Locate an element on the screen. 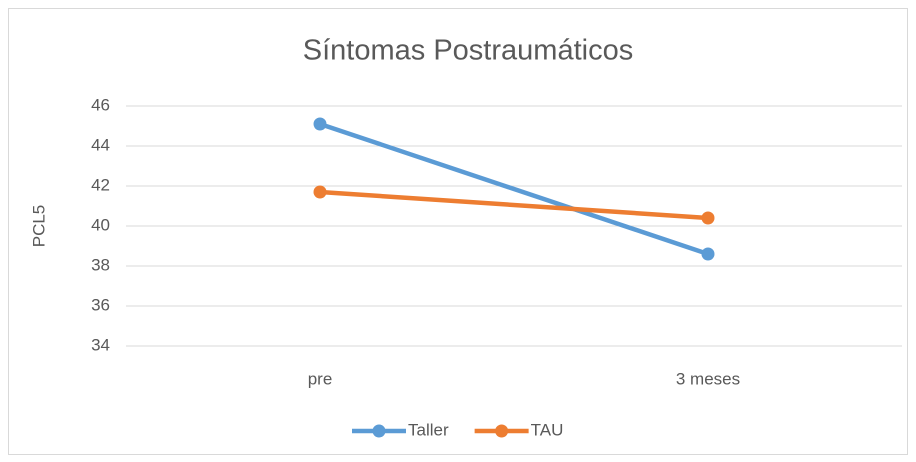 This screenshot has width=916, height=462. y-tick-label: 34 is located at coordinates (100, 344).